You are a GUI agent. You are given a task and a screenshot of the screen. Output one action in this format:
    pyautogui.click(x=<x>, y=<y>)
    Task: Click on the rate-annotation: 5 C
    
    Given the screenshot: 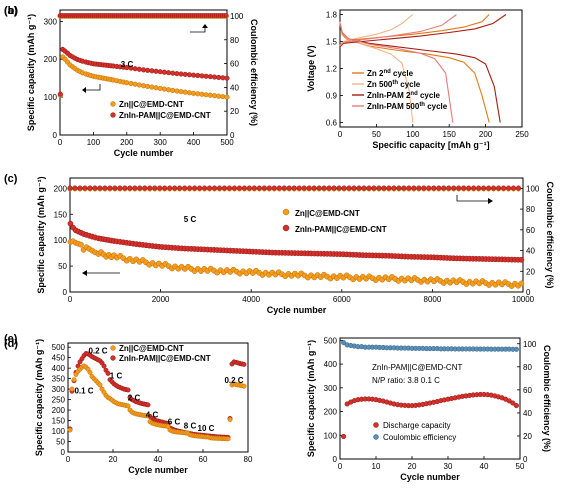 What is the action you would take?
    pyautogui.click(x=190, y=219)
    